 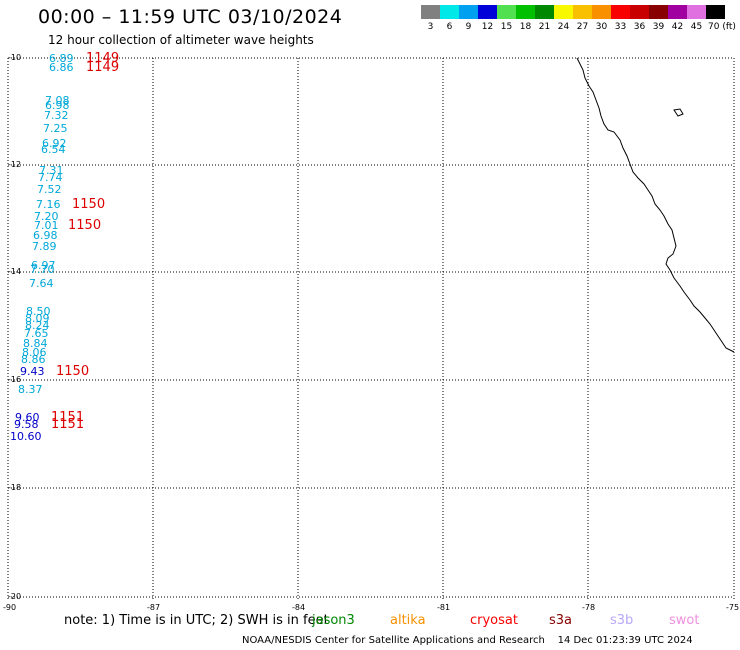 What do you see at coordinates (677, 27) in the screenshot?
I see `scale-label: 42` at bounding box center [677, 27].